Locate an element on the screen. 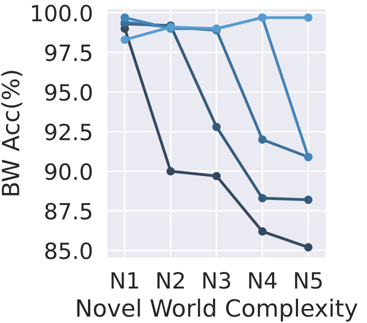  x-tick-label: N4 is located at coordinates (263, 280).